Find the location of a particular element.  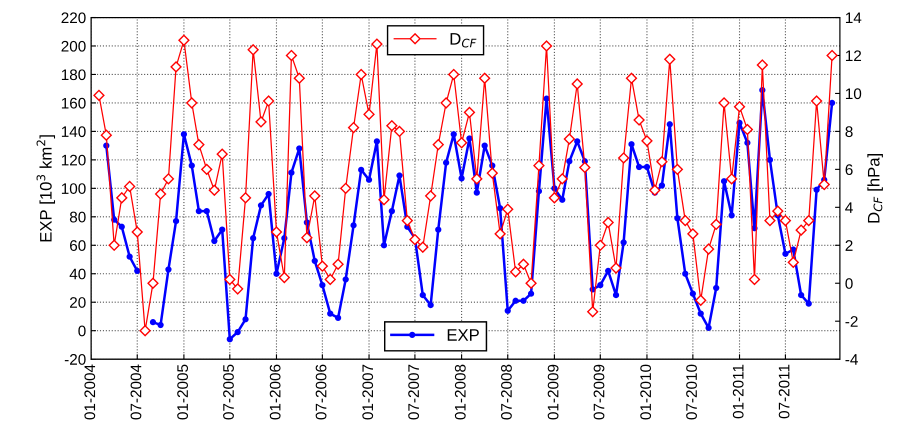

y2-tick-label: 2 is located at coordinates (849, 245).